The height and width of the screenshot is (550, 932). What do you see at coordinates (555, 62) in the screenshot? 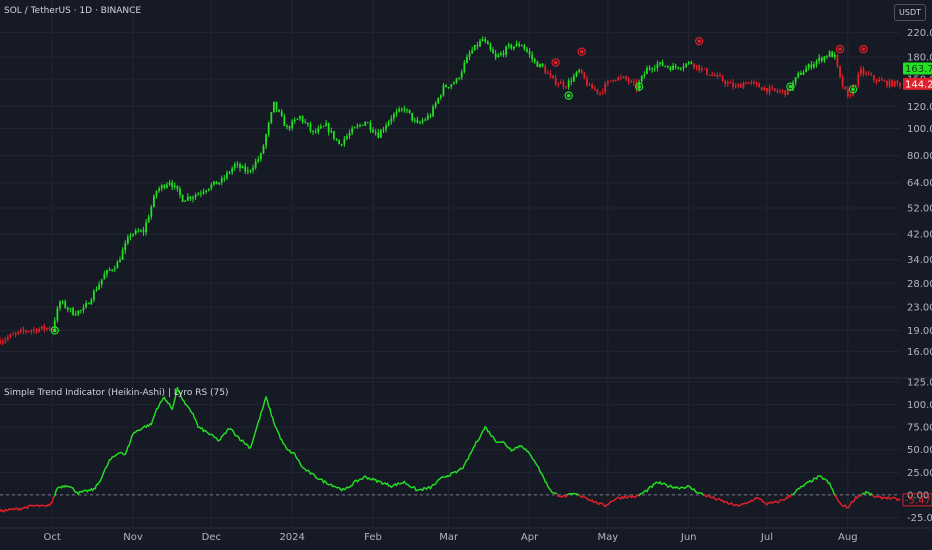
I see `signal-marker-down` at bounding box center [555, 62].